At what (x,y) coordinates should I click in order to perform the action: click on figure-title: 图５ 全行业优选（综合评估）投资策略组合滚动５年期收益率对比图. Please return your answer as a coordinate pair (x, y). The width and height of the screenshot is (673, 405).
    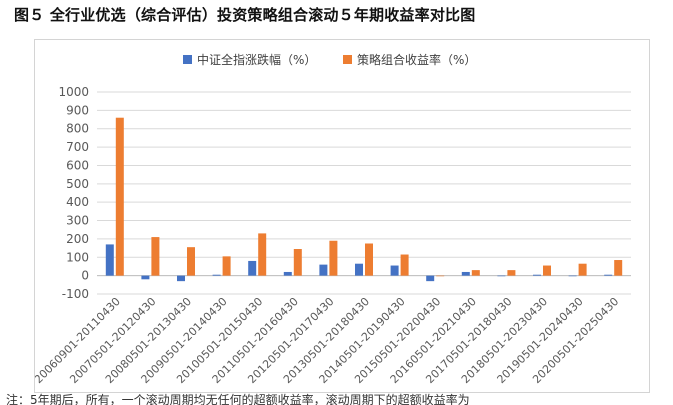
    Looking at the image, I should click on (245, 15).